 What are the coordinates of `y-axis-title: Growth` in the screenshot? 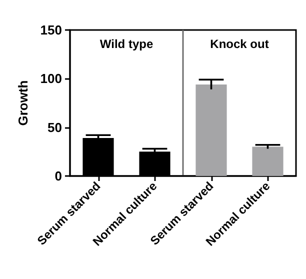 It's located at (22, 103).